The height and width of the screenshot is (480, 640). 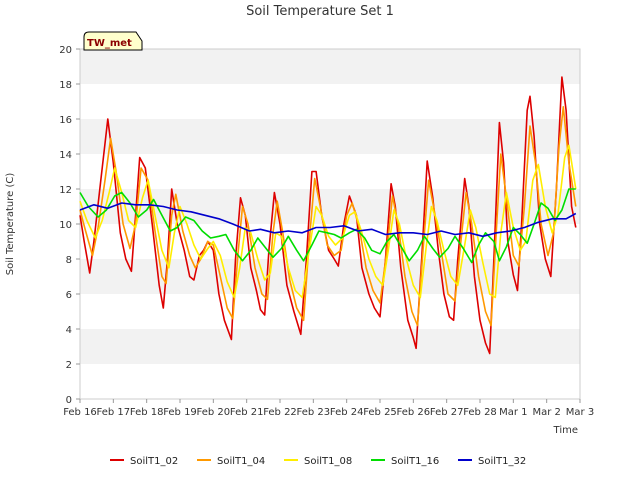 I want to click on y-axis-label: Soil Temperature (C), so click(x=10, y=224).